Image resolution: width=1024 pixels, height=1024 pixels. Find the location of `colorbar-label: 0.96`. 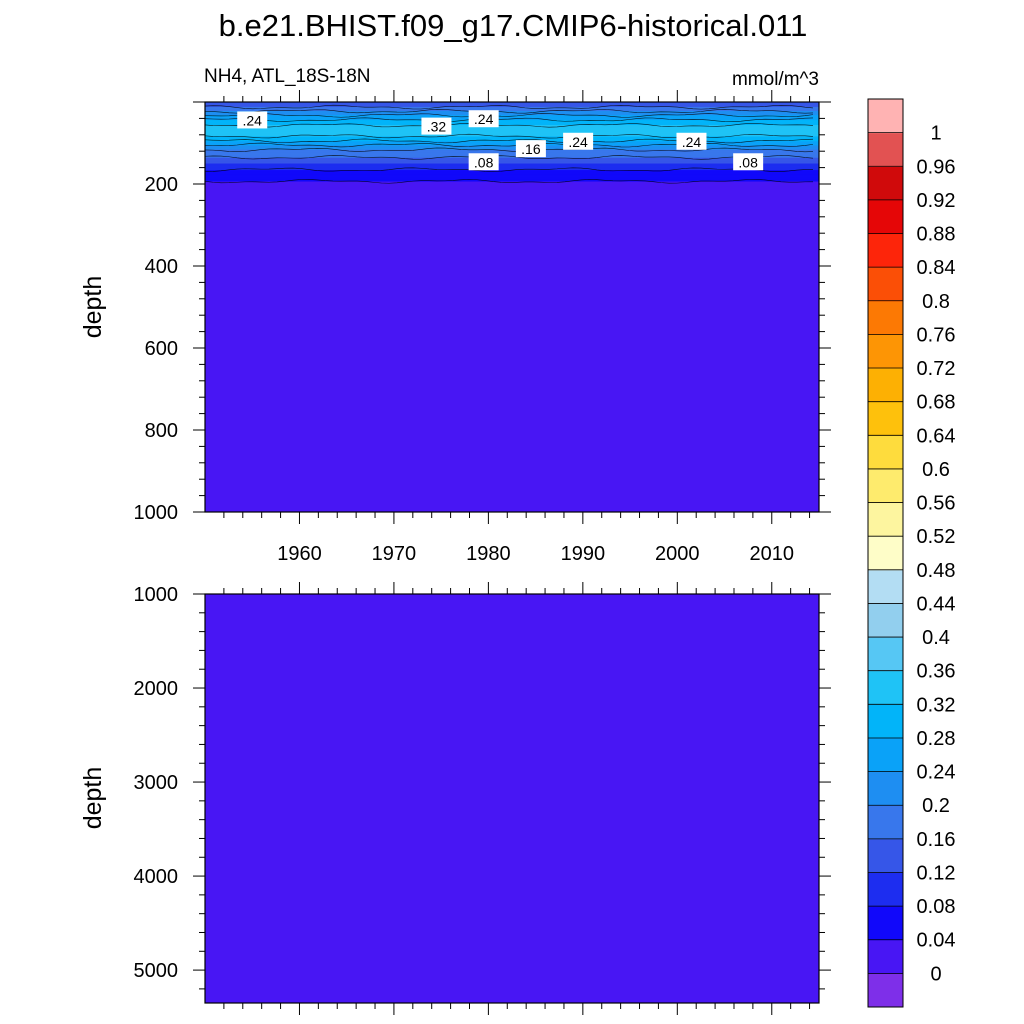

colorbar-label: 0.96 is located at coordinates (936, 167).